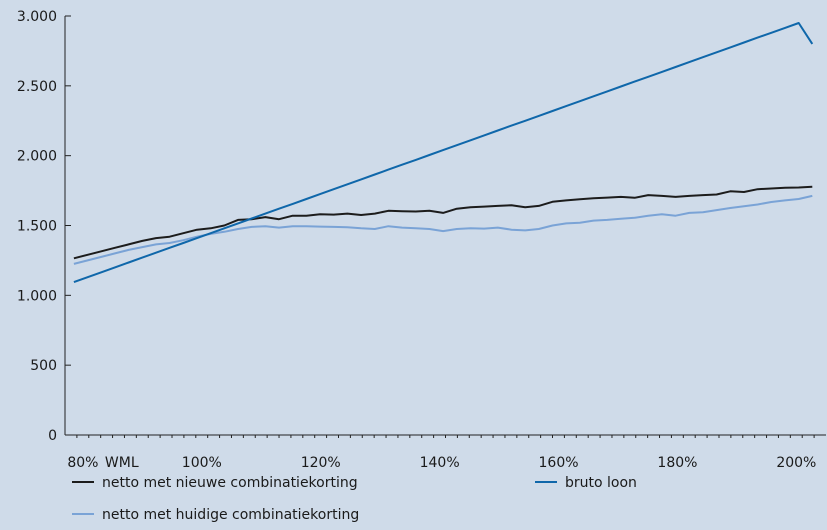 The height and width of the screenshot is (530, 827). Describe the element at coordinates (37, 157) in the screenshot. I see `y-tick-label: 2.000` at that location.